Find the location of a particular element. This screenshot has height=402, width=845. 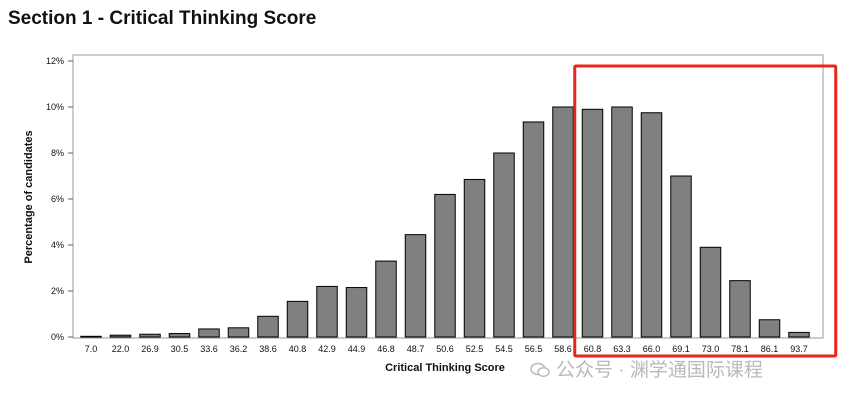

x-tick-label: 86.1 is located at coordinates (770, 349).